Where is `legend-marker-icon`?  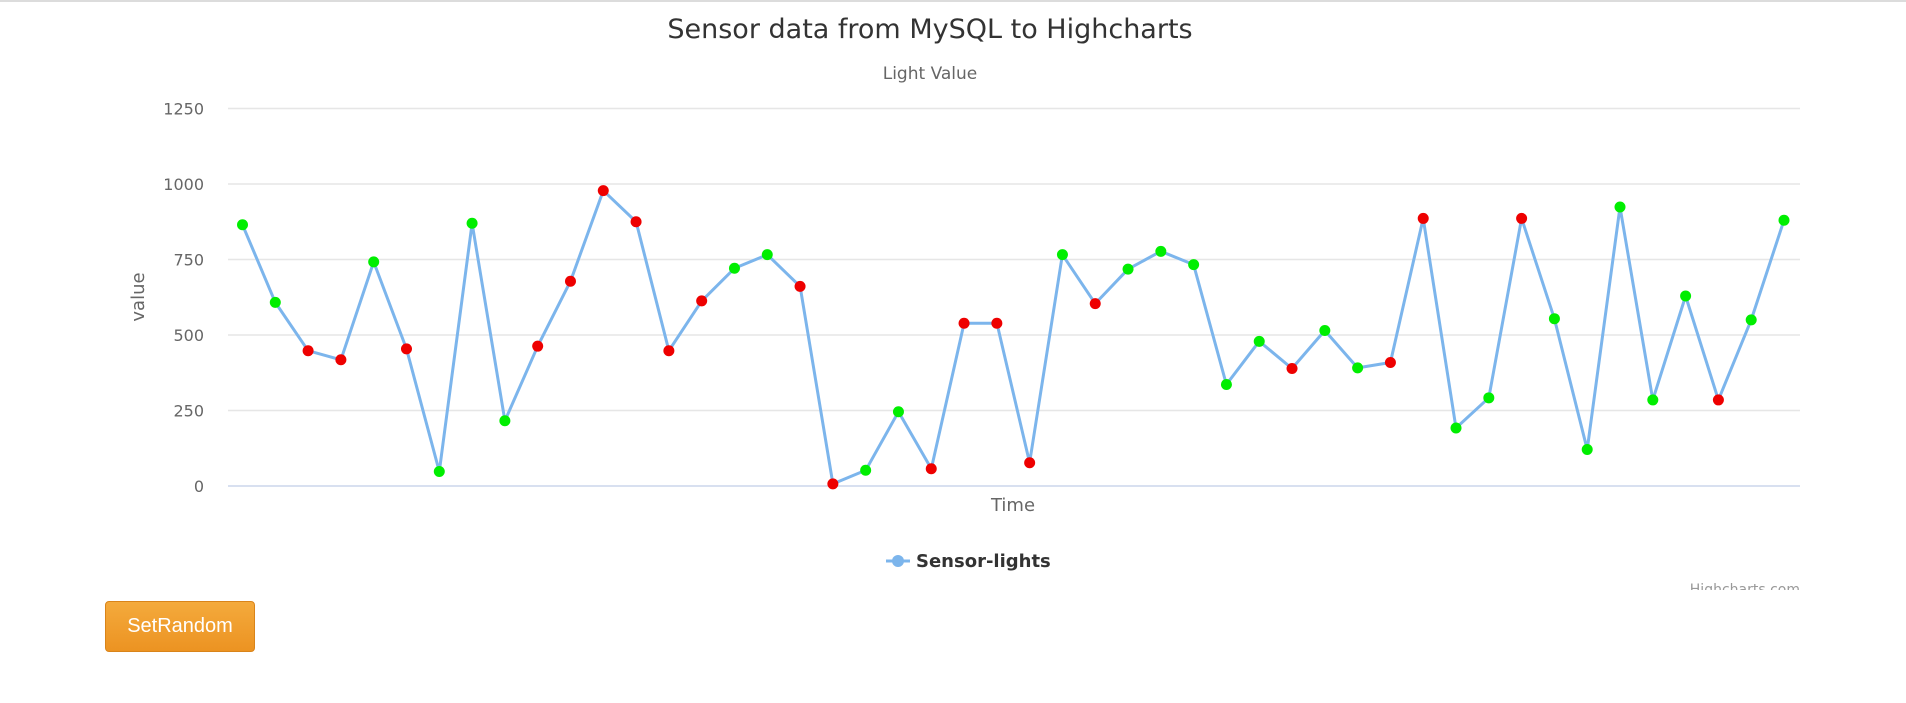 legend-marker-icon is located at coordinates (898, 561).